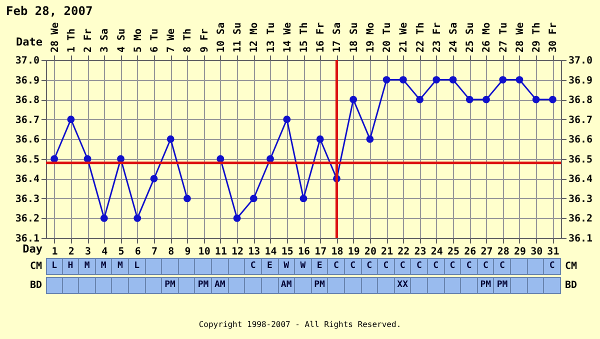  What do you see at coordinates (204, 40) in the screenshot?
I see `x2-tick-label: 9 Fr` at bounding box center [204, 40].